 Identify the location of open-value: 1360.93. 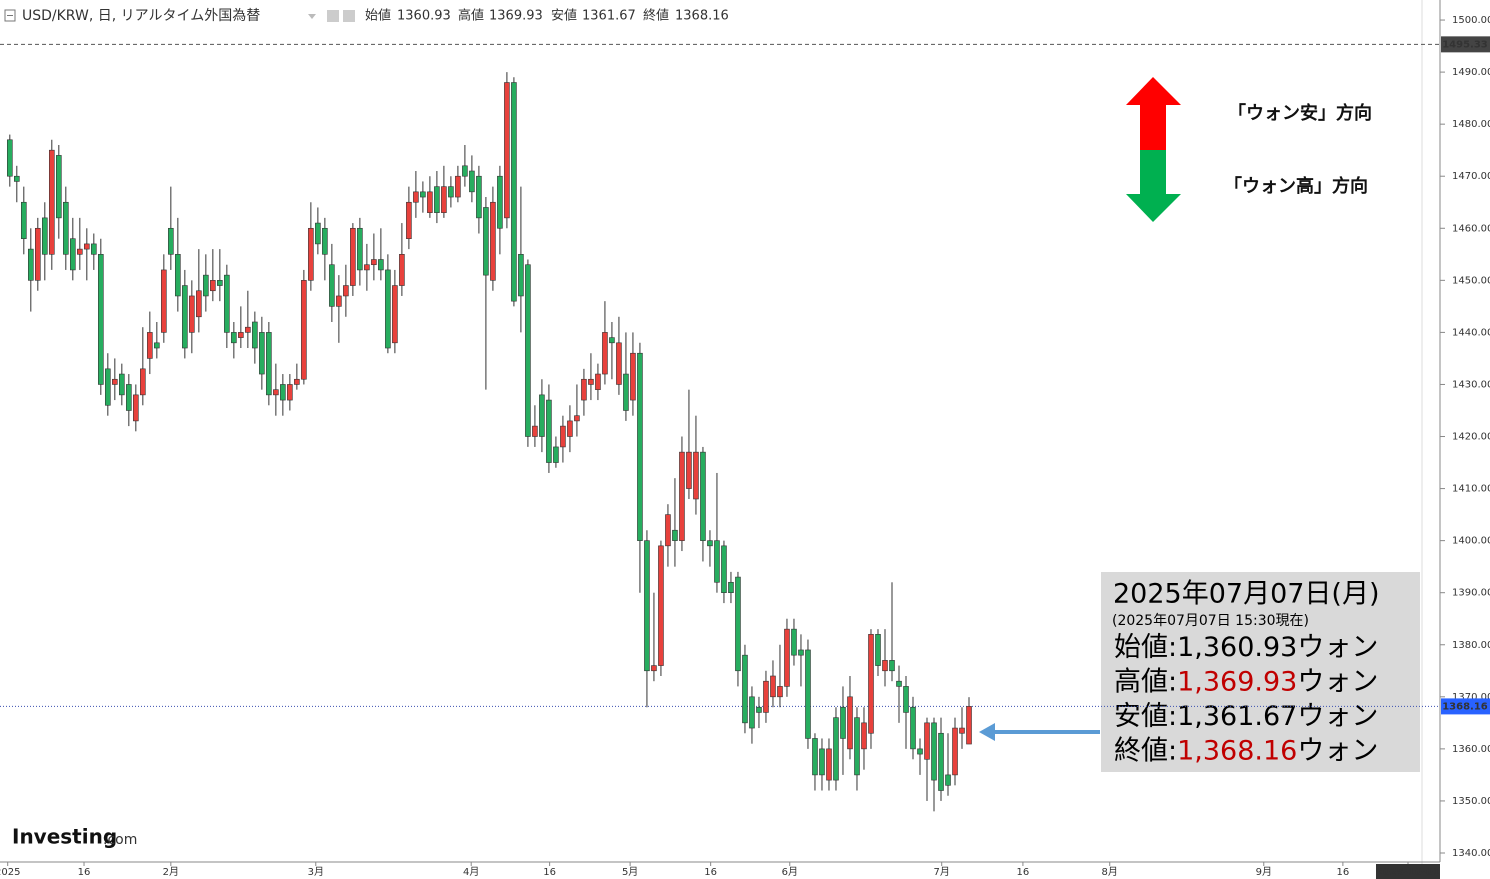
(424, 16).